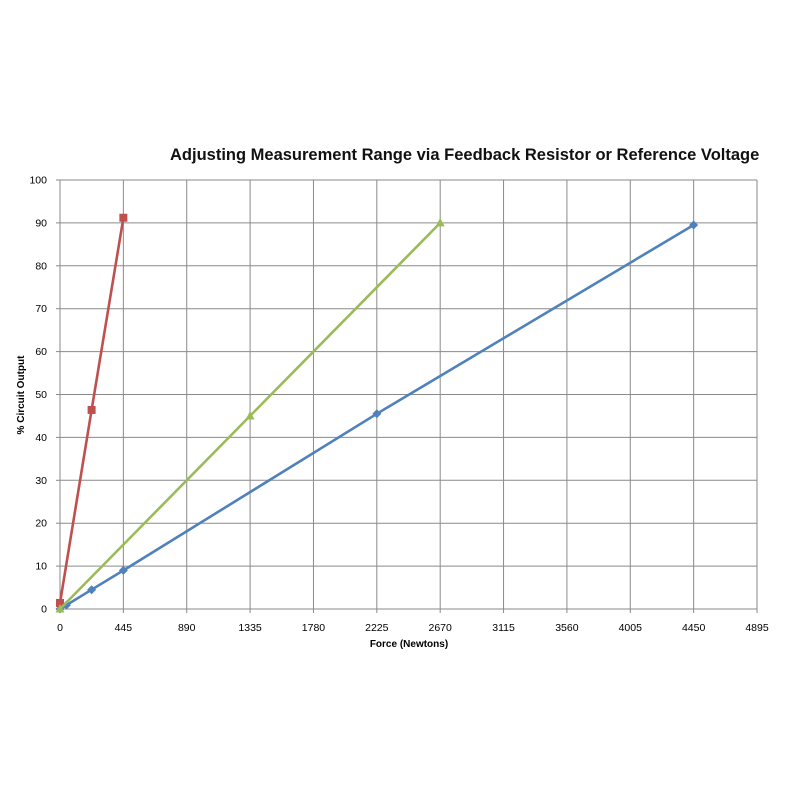  I want to click on y-tick-label: 10, so click(41, 567).